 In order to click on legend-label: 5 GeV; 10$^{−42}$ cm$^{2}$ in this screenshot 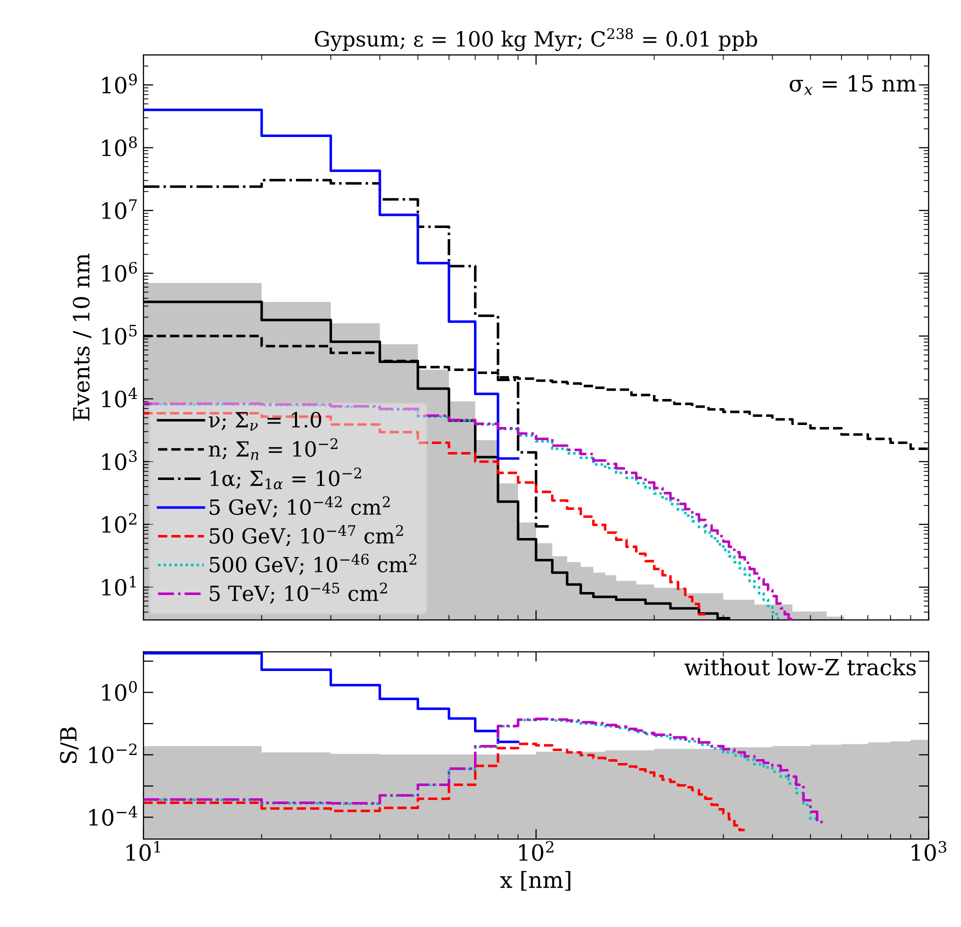, I will do `click(300, 507)`.